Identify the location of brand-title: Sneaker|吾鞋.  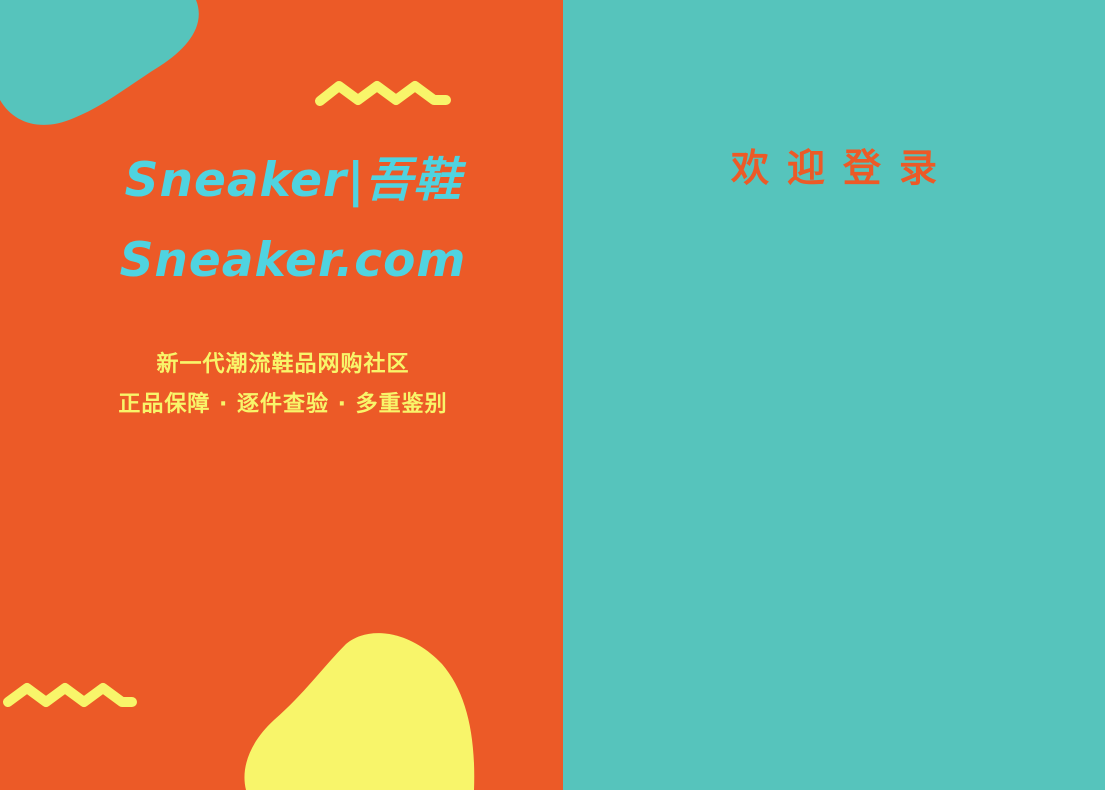
(293, 180).